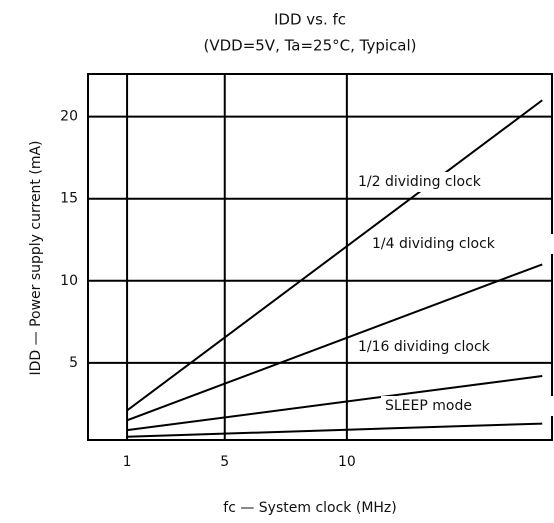  What do you see at coordinates (73, 363) in the screenshot?
I see `y-tick-label: 5` at bounding box center [73, 363].